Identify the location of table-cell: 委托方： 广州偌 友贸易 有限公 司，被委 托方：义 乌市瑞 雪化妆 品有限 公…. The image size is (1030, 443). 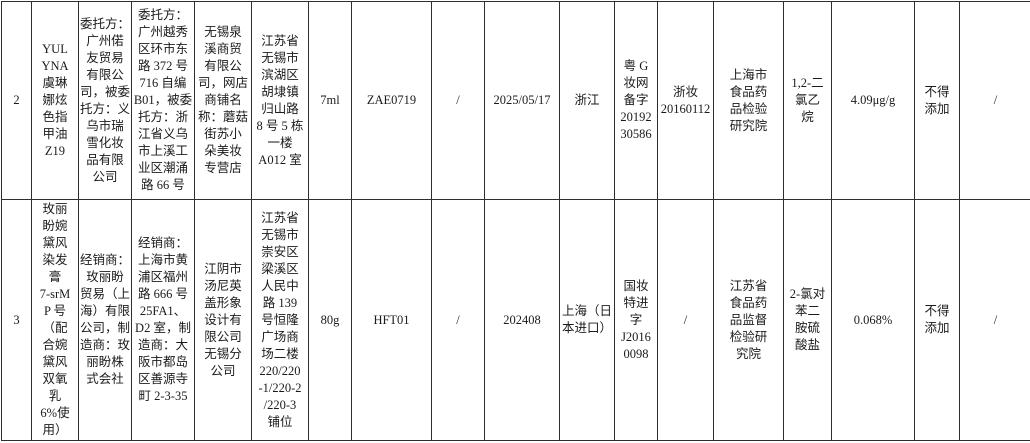
(105, 100).